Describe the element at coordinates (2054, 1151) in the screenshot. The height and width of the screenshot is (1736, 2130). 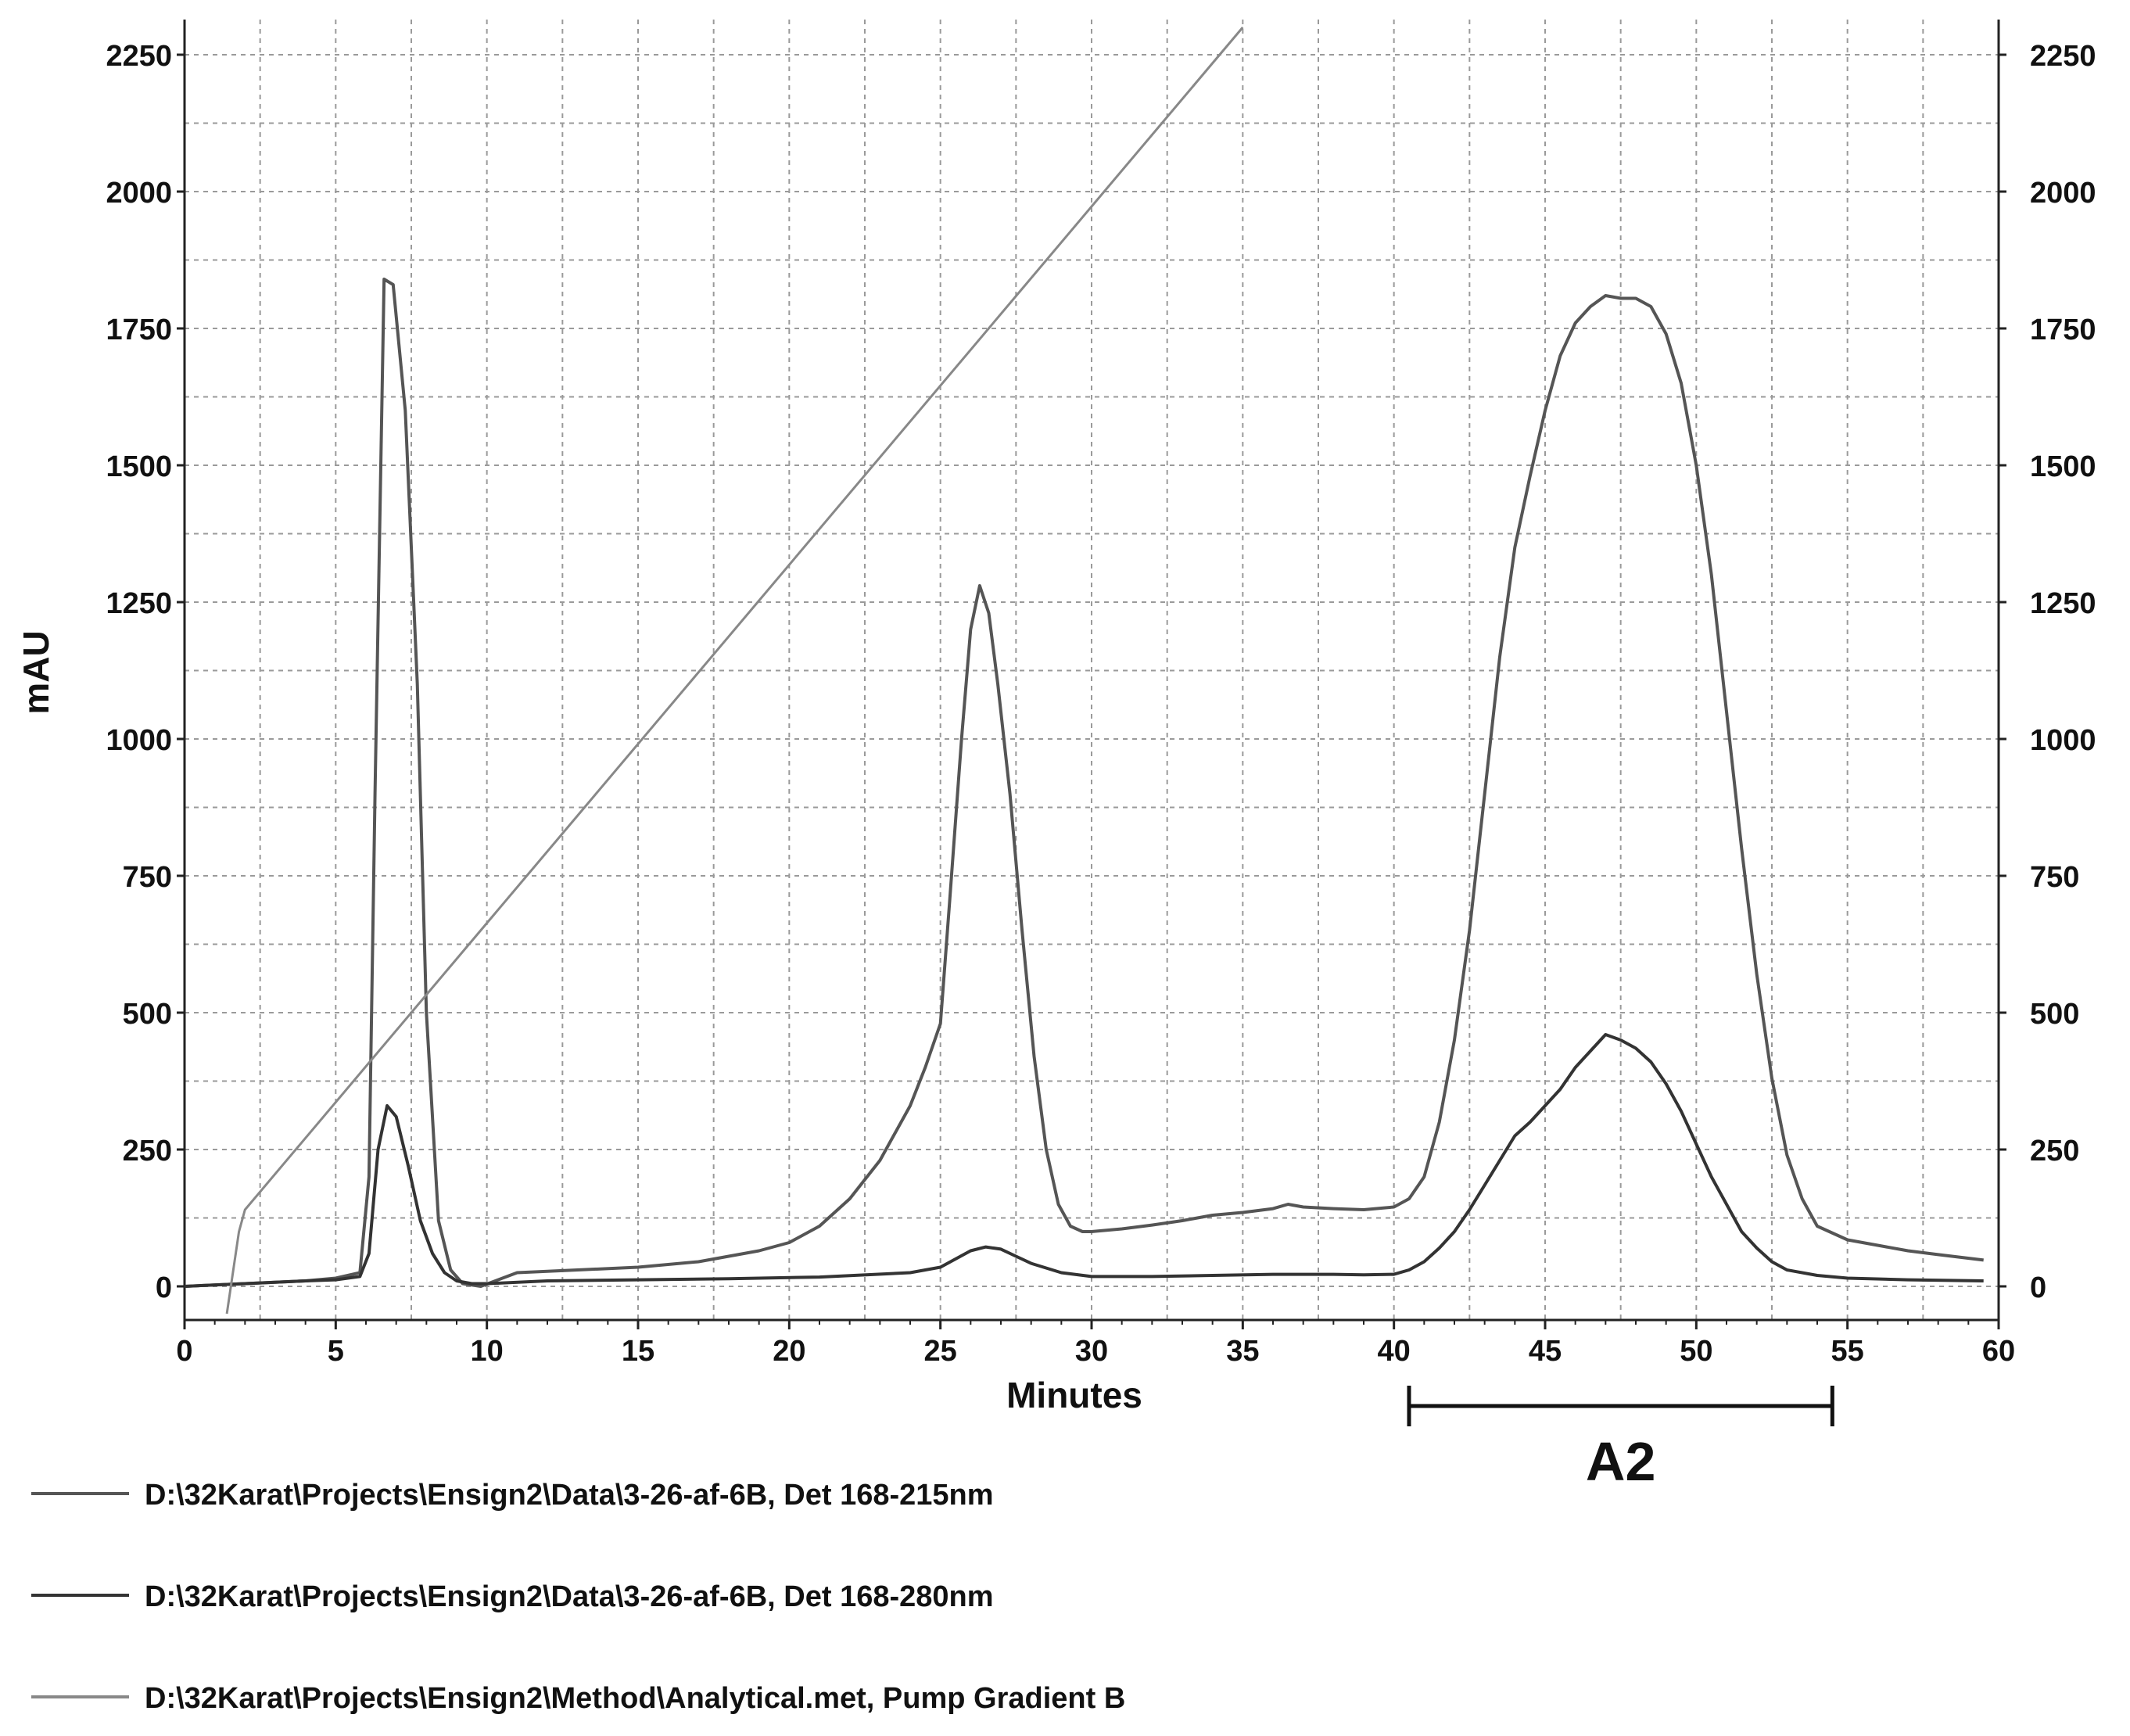
I see `y-tick-label-right: 250` at that location.